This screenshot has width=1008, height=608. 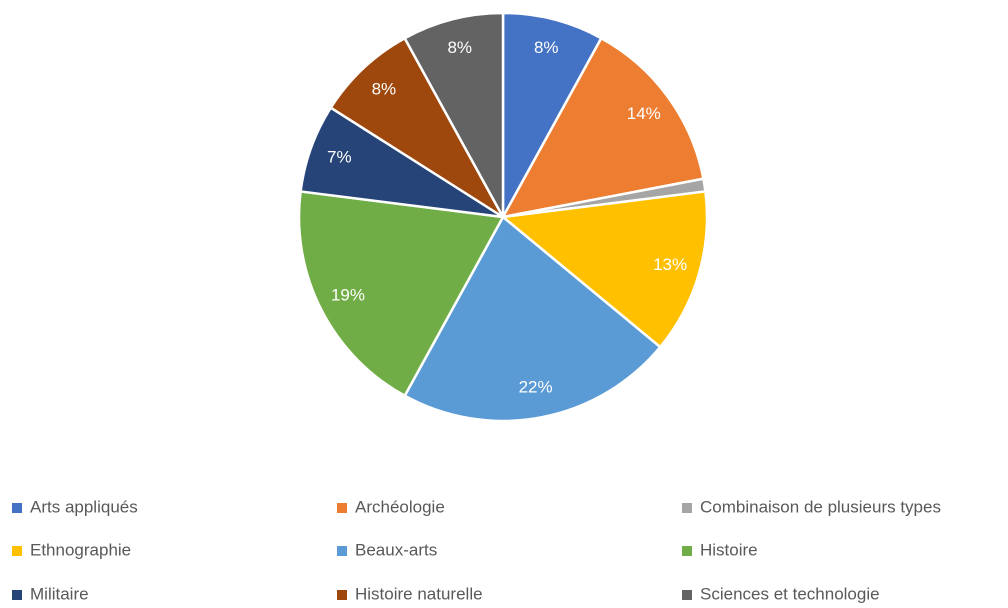 What do you see at coordinates (339, 157) in the screenshot?
I see `data-label: 7%` at bounding box center [339, 157].